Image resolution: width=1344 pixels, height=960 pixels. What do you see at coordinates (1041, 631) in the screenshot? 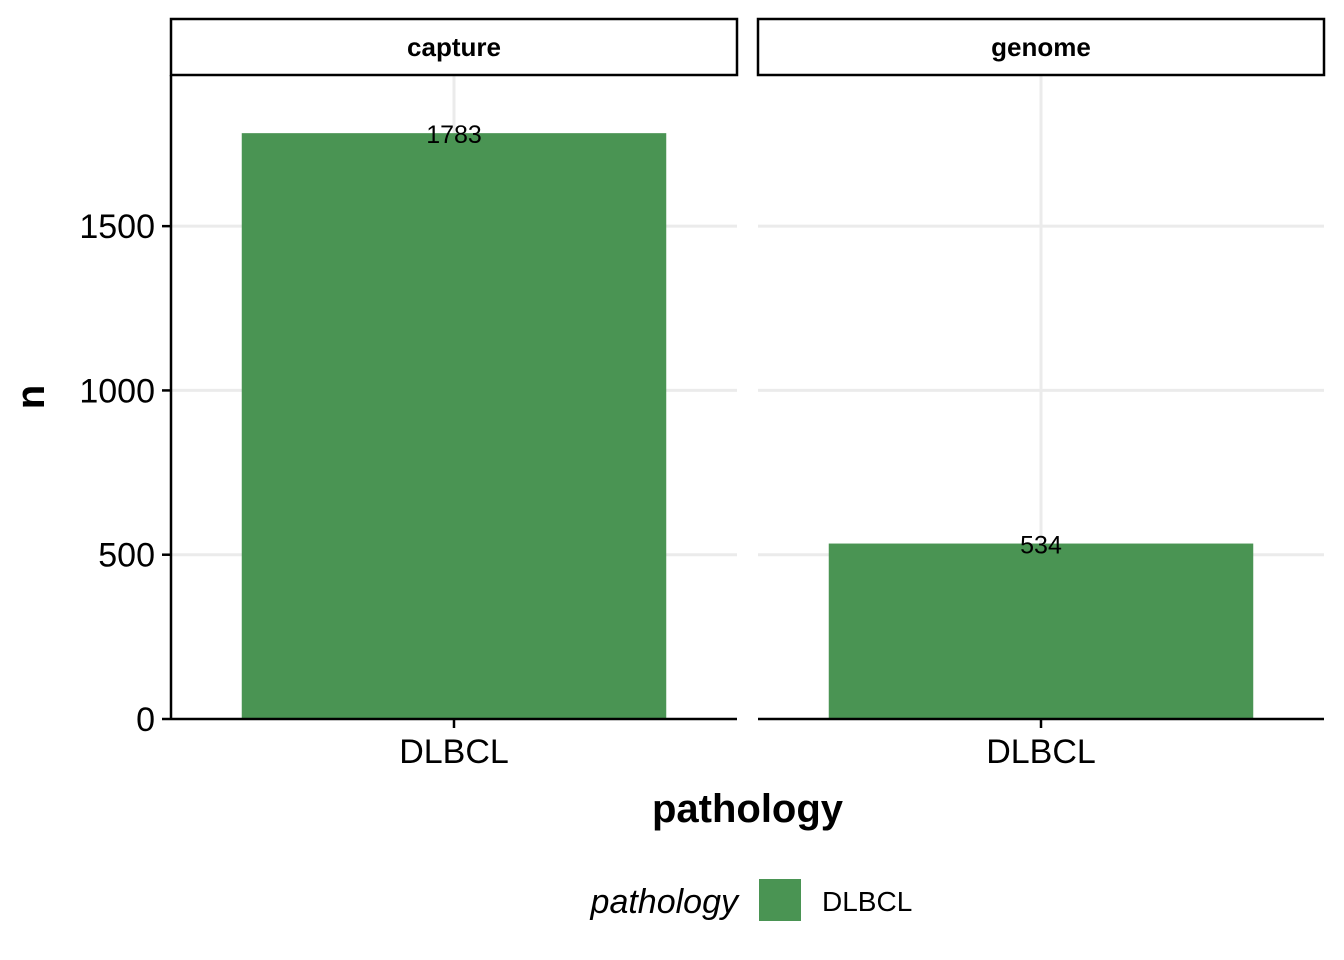
I see `bar-genome-dlbcl` at bounding box center [1041, 631].